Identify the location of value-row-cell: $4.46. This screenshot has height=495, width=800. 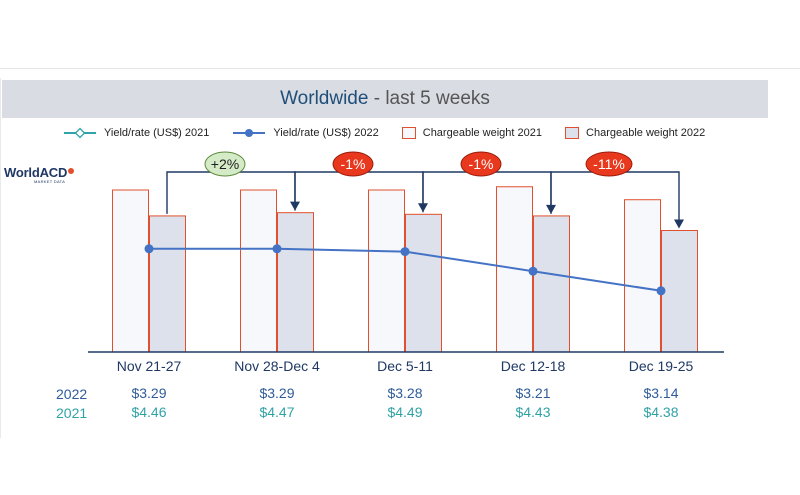
(148, 412).